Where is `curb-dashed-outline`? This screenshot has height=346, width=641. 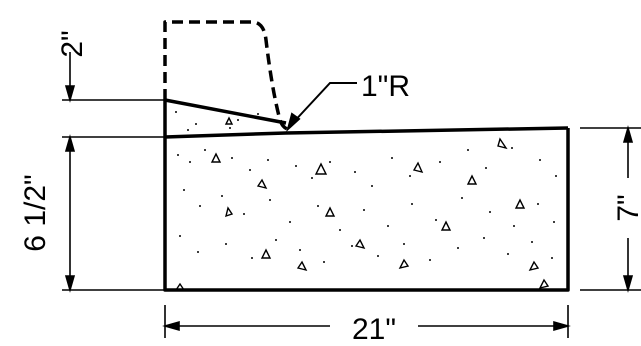 curb-dashed-outline is located at coordinates (228, 76).